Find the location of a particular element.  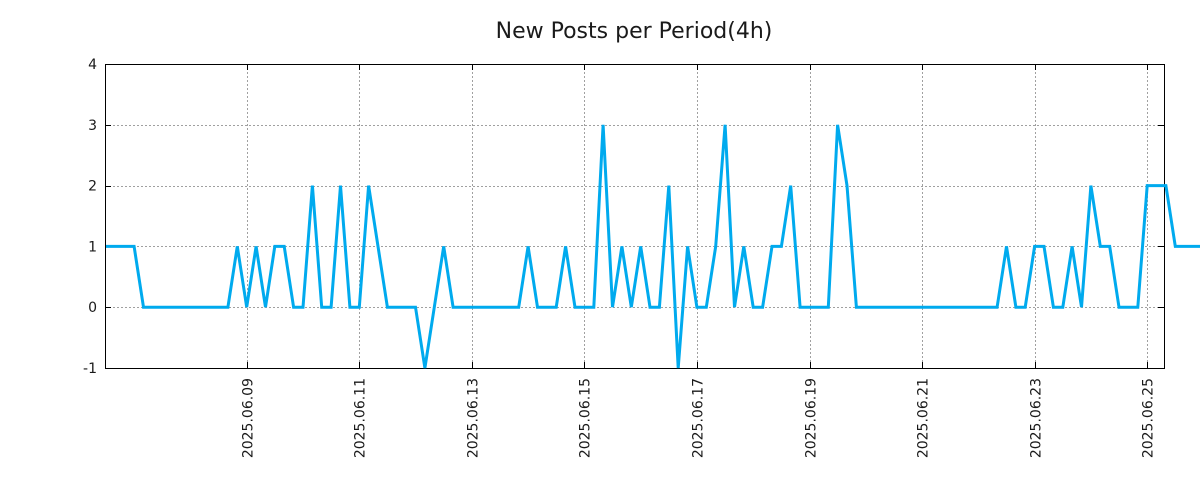

x-tick-label: 2025.06.11 is located at coordinates (361, 418).